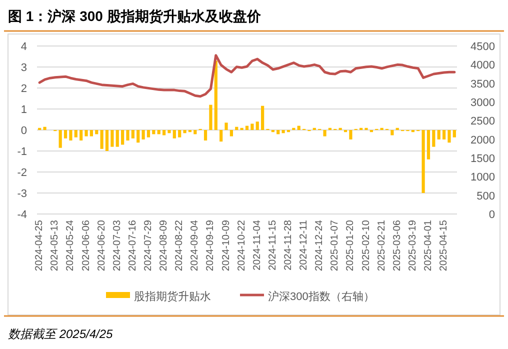 The height and width of the screenshot is (349, 508). I want to click on y-tick-label: -1, so click(22, 152).